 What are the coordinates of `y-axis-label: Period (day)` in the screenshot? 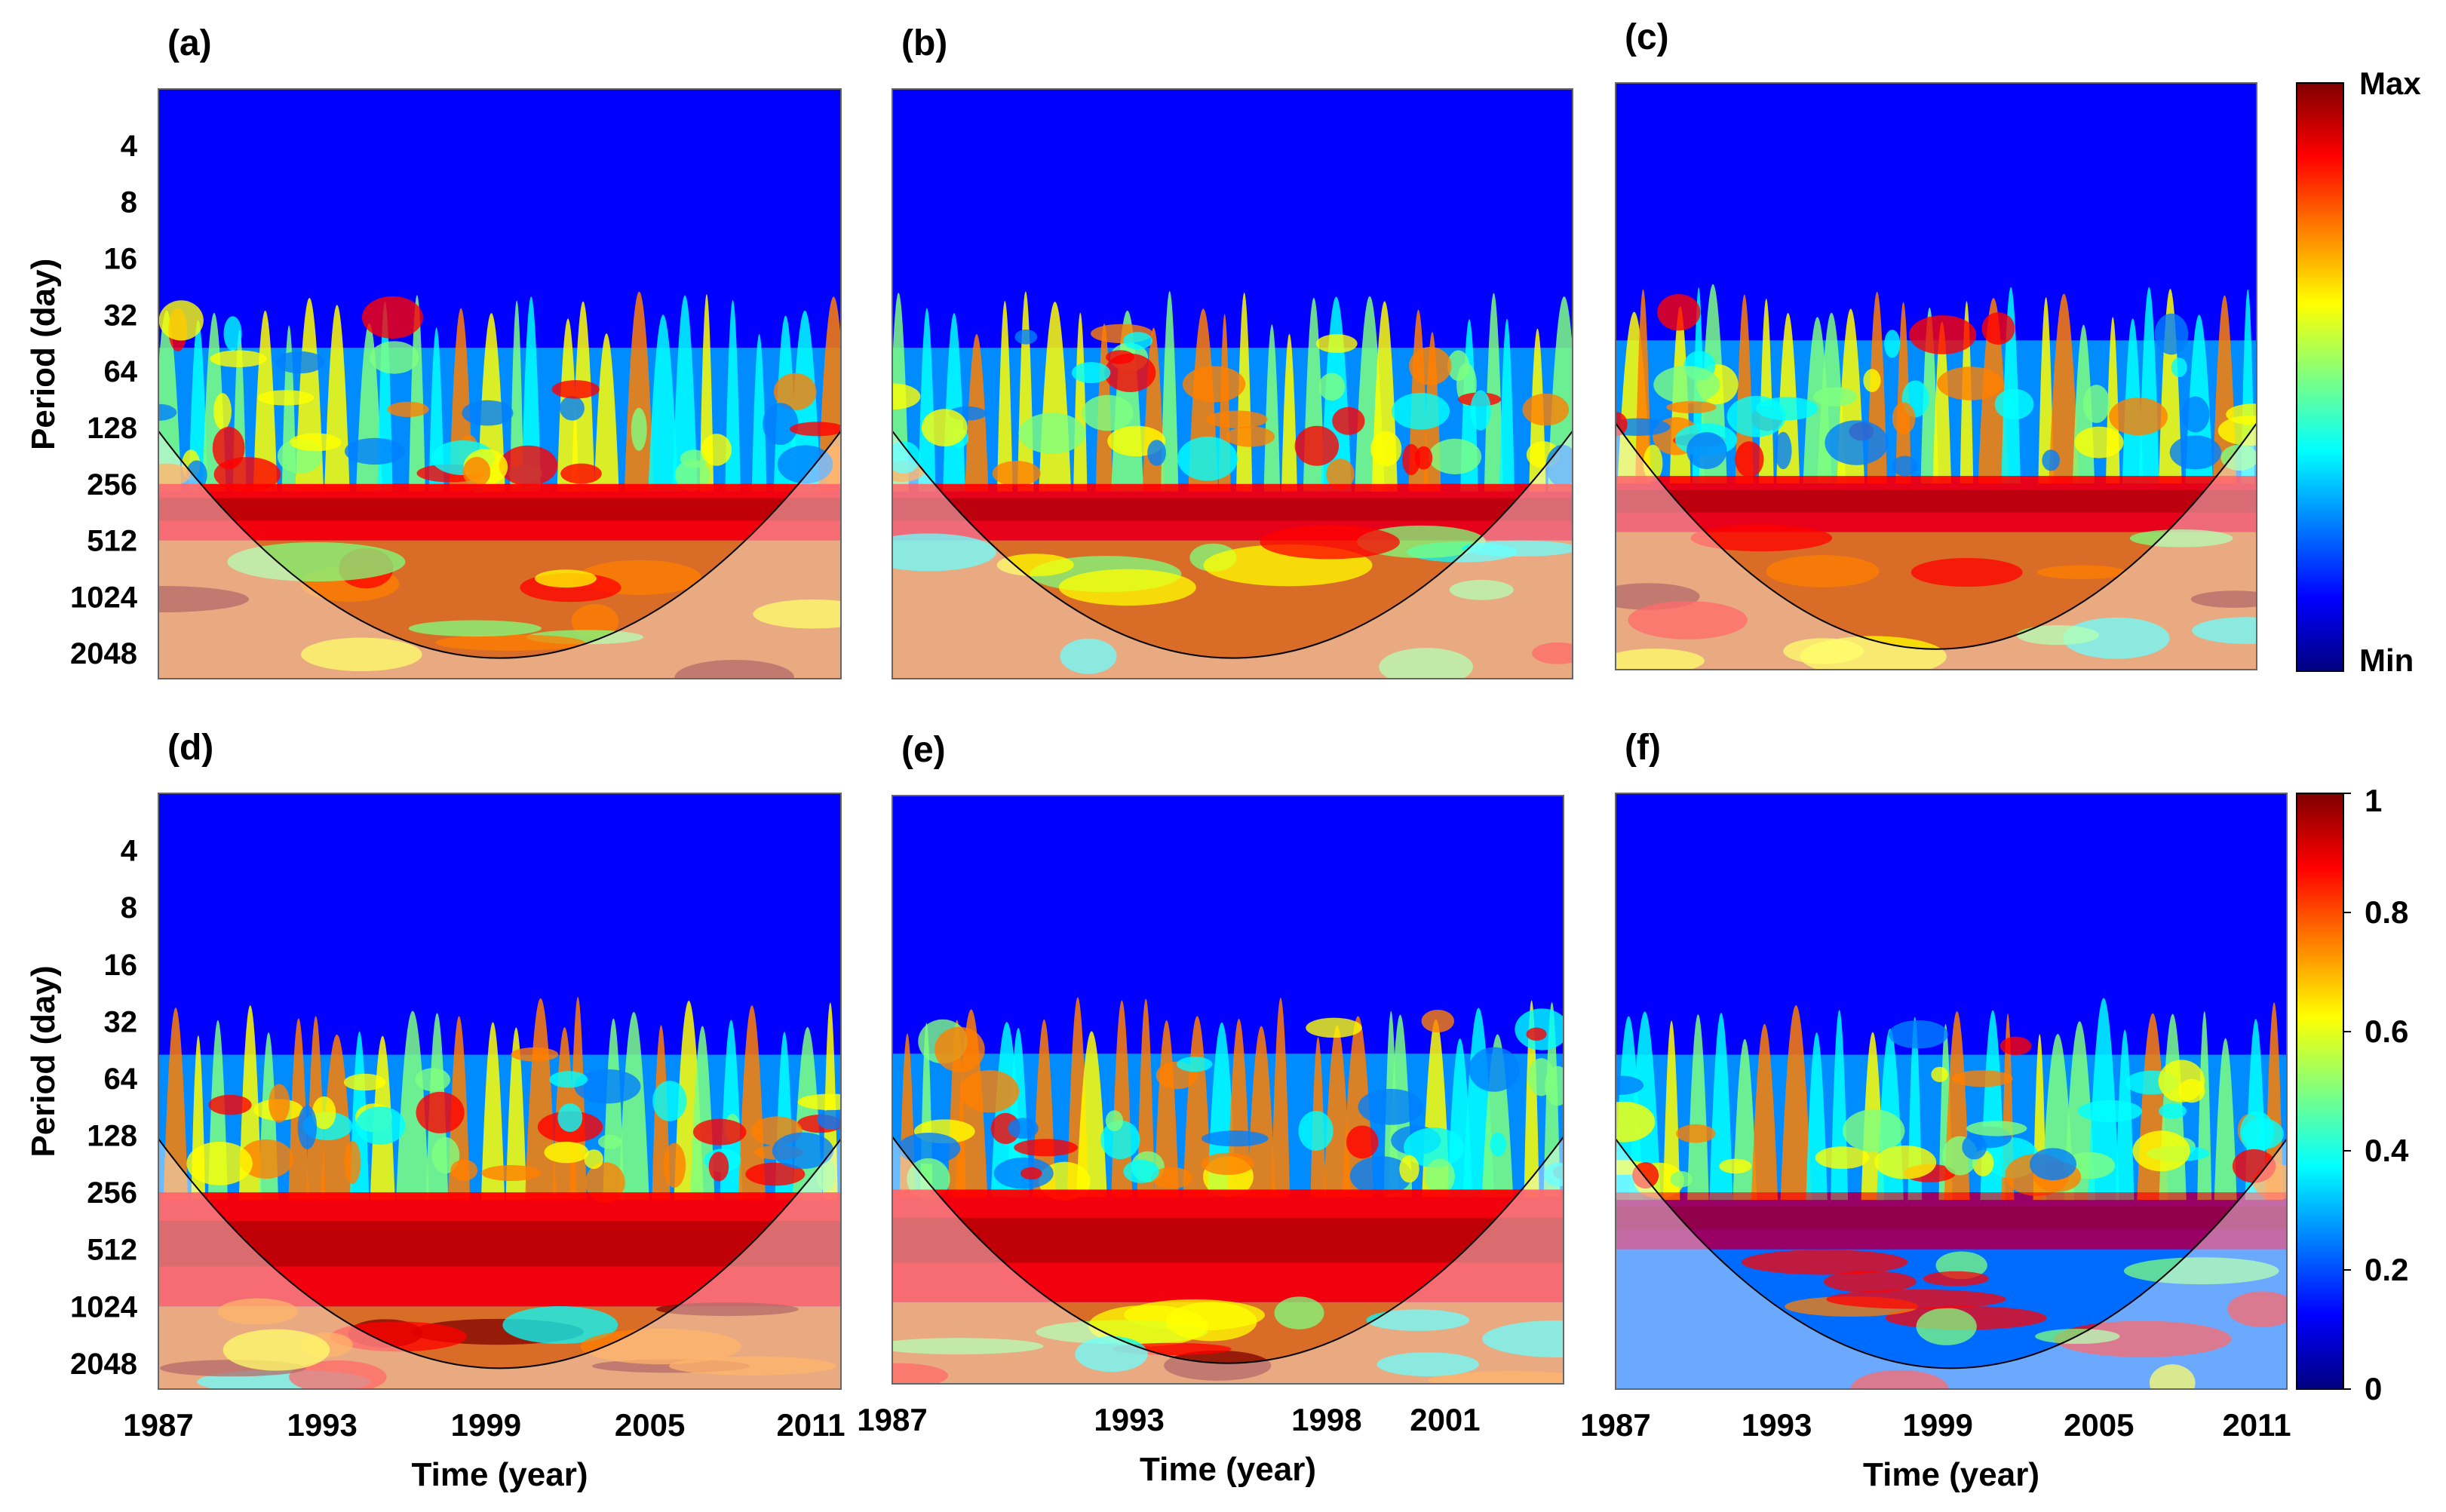 It's located at (43, 1061).